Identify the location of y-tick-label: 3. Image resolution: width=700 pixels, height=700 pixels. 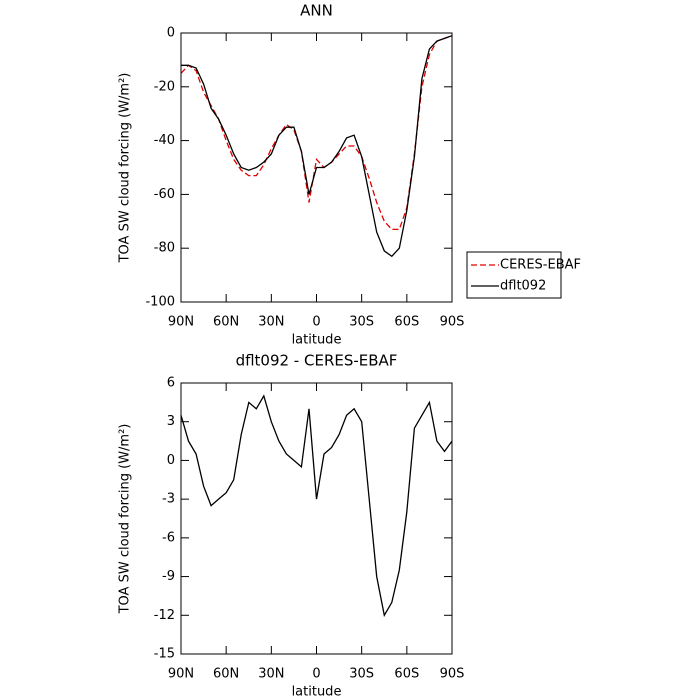
(171, 421).